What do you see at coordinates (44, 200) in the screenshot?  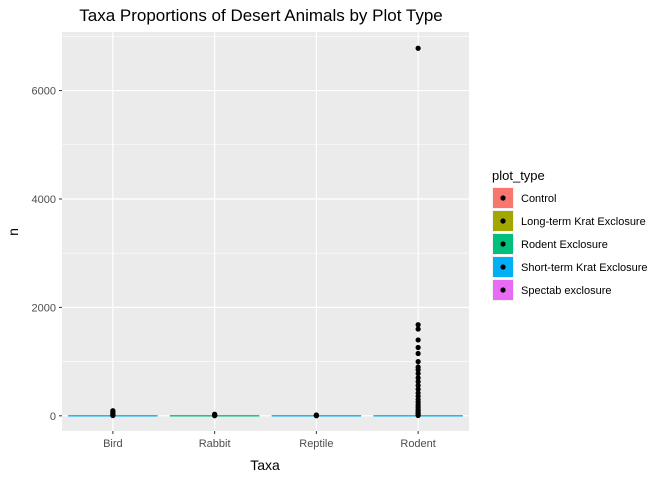 I see `y-tick-label: 4000` at bounding box center [44, 200].